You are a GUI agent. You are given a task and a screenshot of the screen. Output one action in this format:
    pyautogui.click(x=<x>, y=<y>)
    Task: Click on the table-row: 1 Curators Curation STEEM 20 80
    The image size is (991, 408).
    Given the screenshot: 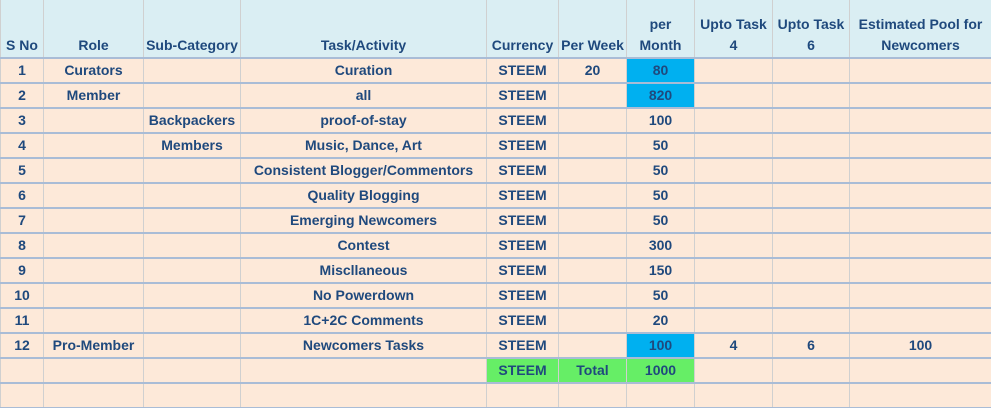 What is the action you would take?
    pyautogui.click(x=495, y=71)
    